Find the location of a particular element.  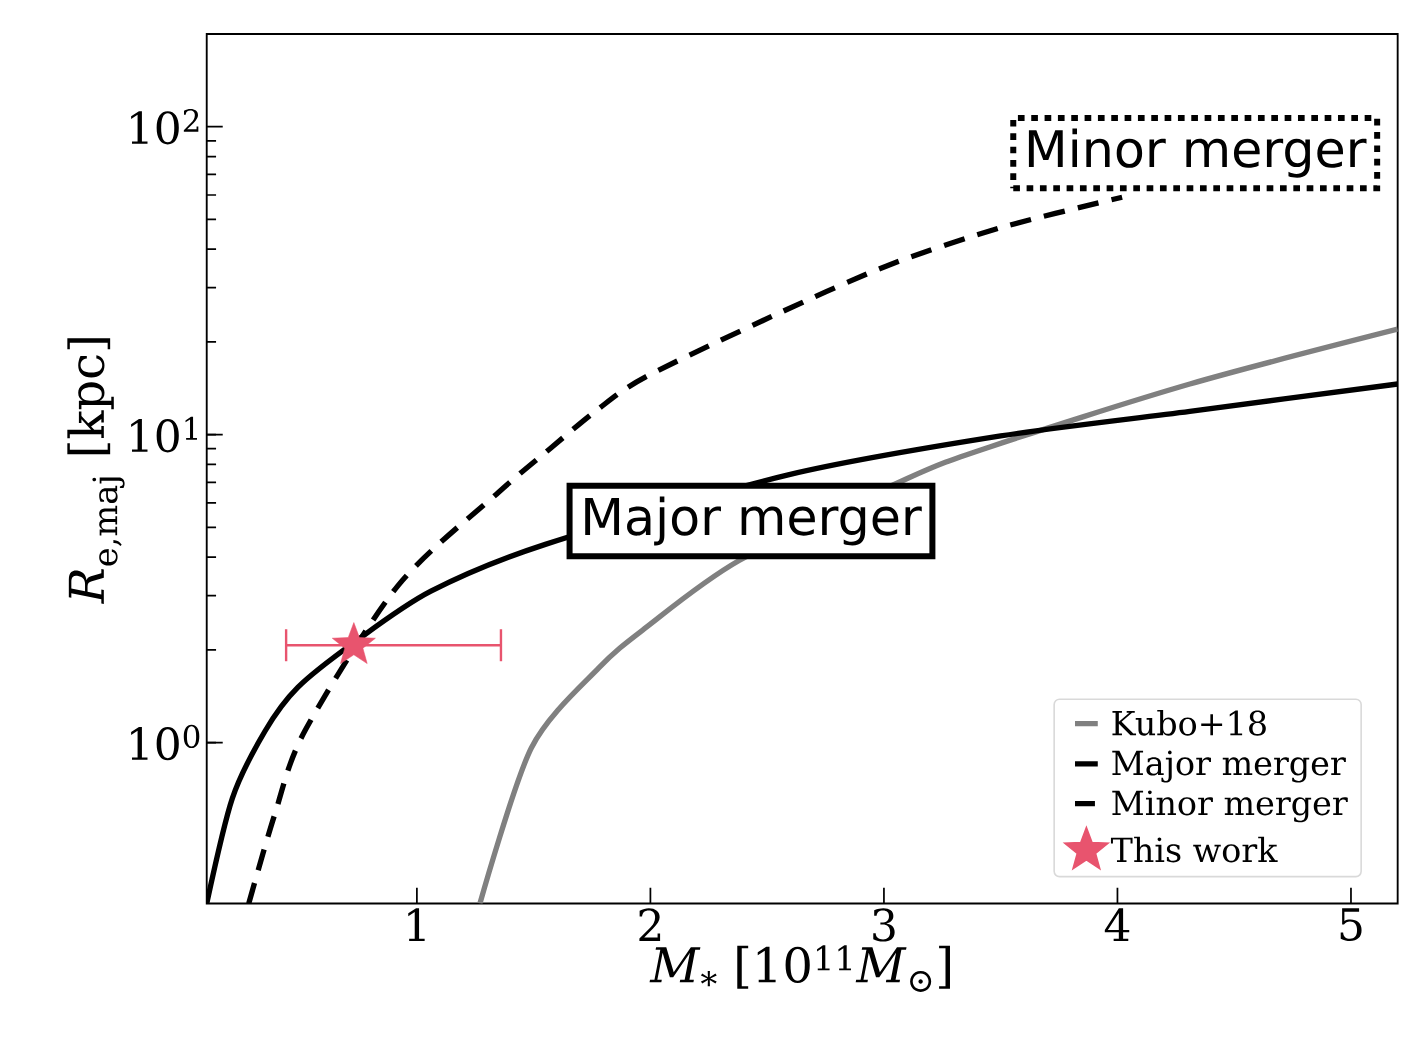

legend-label: This work is located at coordinates (1194, 849).